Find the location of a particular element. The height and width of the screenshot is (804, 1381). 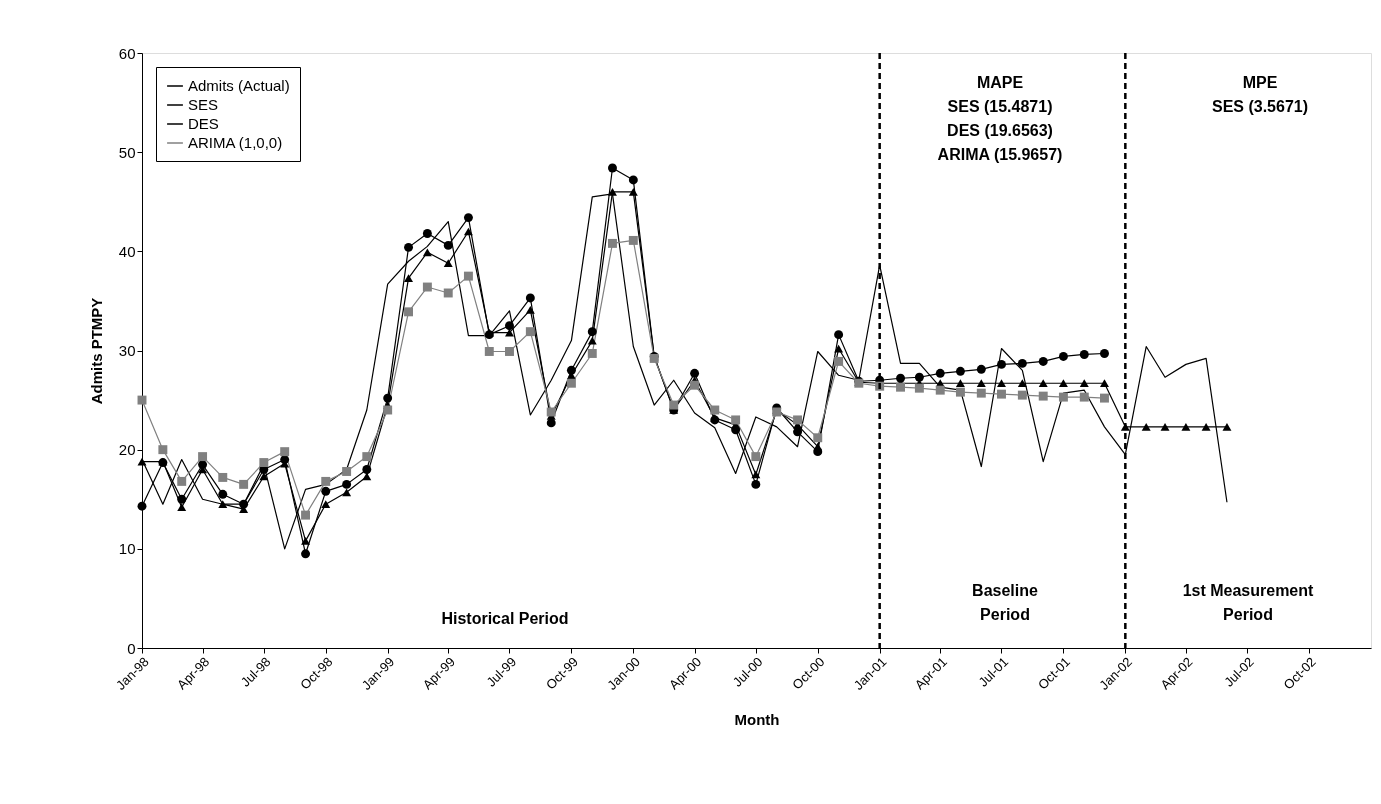

y-tick-label: 0 is located at coordinates (131, 648).